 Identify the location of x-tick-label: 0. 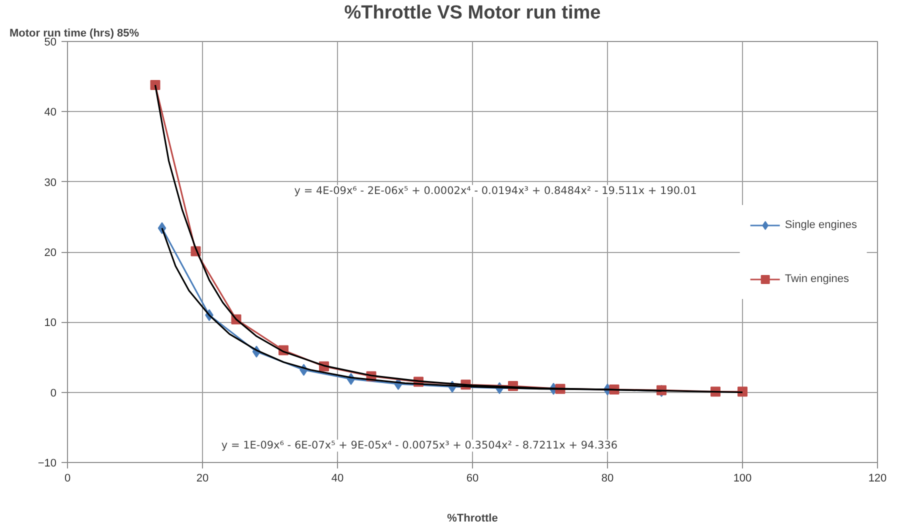
(67, 478).